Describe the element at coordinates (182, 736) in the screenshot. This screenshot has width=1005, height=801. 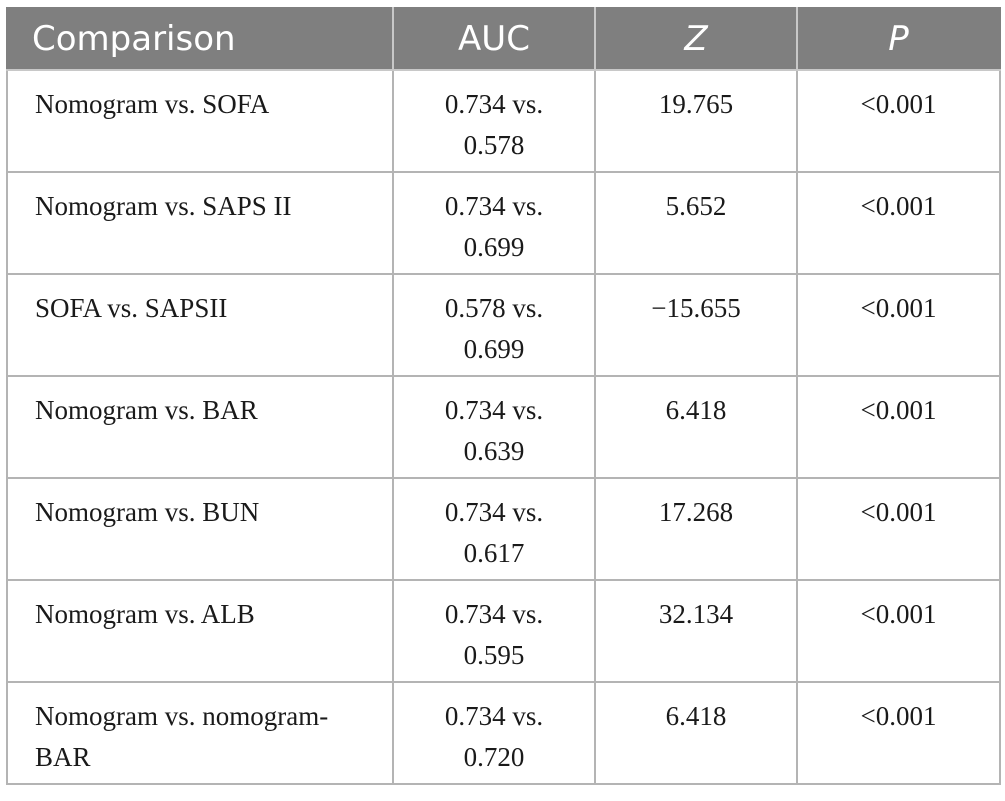
I see `comparison-text: Nomogram vs. nomogram-BAR` at that location.